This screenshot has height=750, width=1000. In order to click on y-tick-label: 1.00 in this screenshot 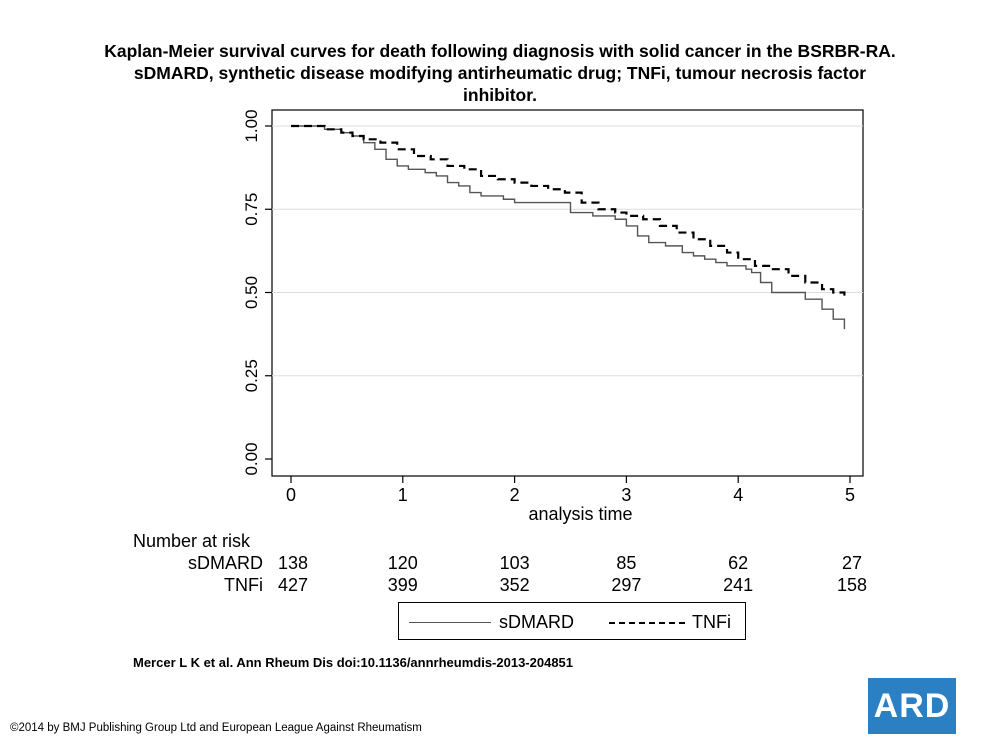, I will do `click(251, 125)`.